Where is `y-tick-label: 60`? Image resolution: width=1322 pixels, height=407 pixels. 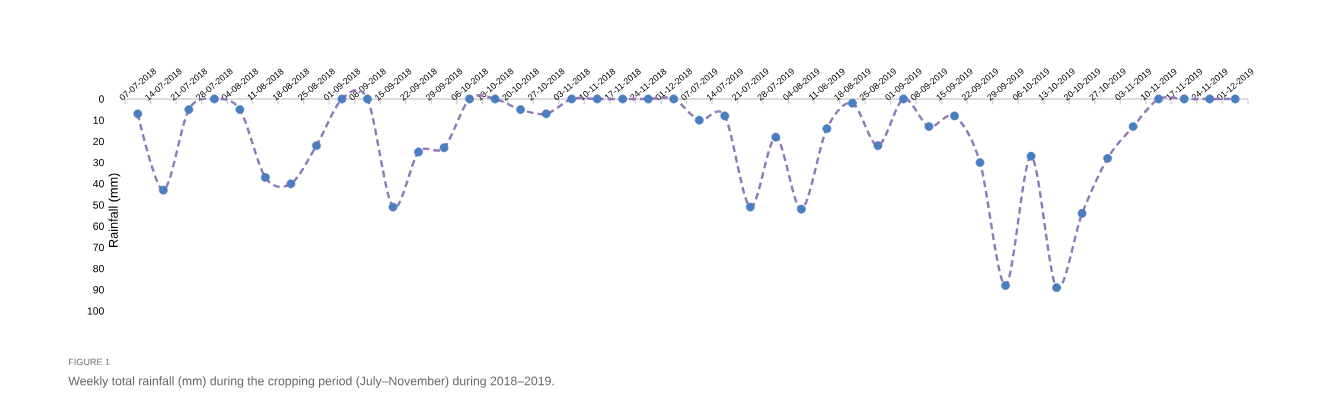 y-tick-label: 60 is located at coordinates (98, 226).